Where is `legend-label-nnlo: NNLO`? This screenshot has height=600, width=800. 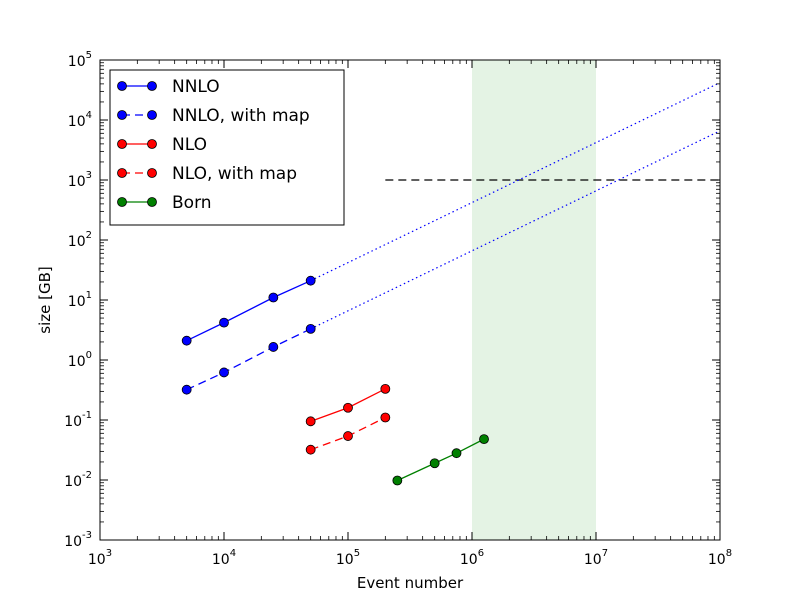 legend-label-nnlo: NNLO is located at coordinates (196, 87).